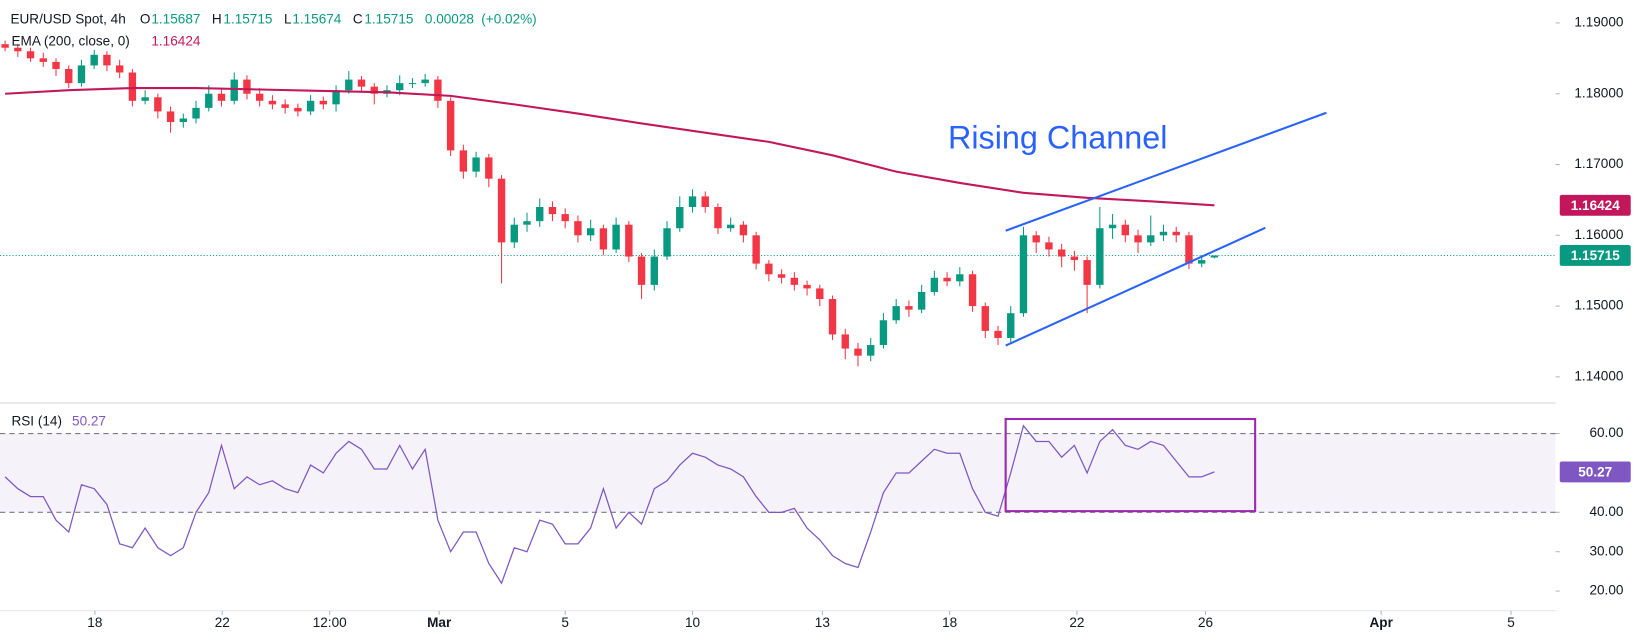 Image resolution: width=1637 pixels, height=640 pixels. What do you see at coordinates (778, 473) in the screenshot?
I see `rsi-band` at bounding box center [778, 473].